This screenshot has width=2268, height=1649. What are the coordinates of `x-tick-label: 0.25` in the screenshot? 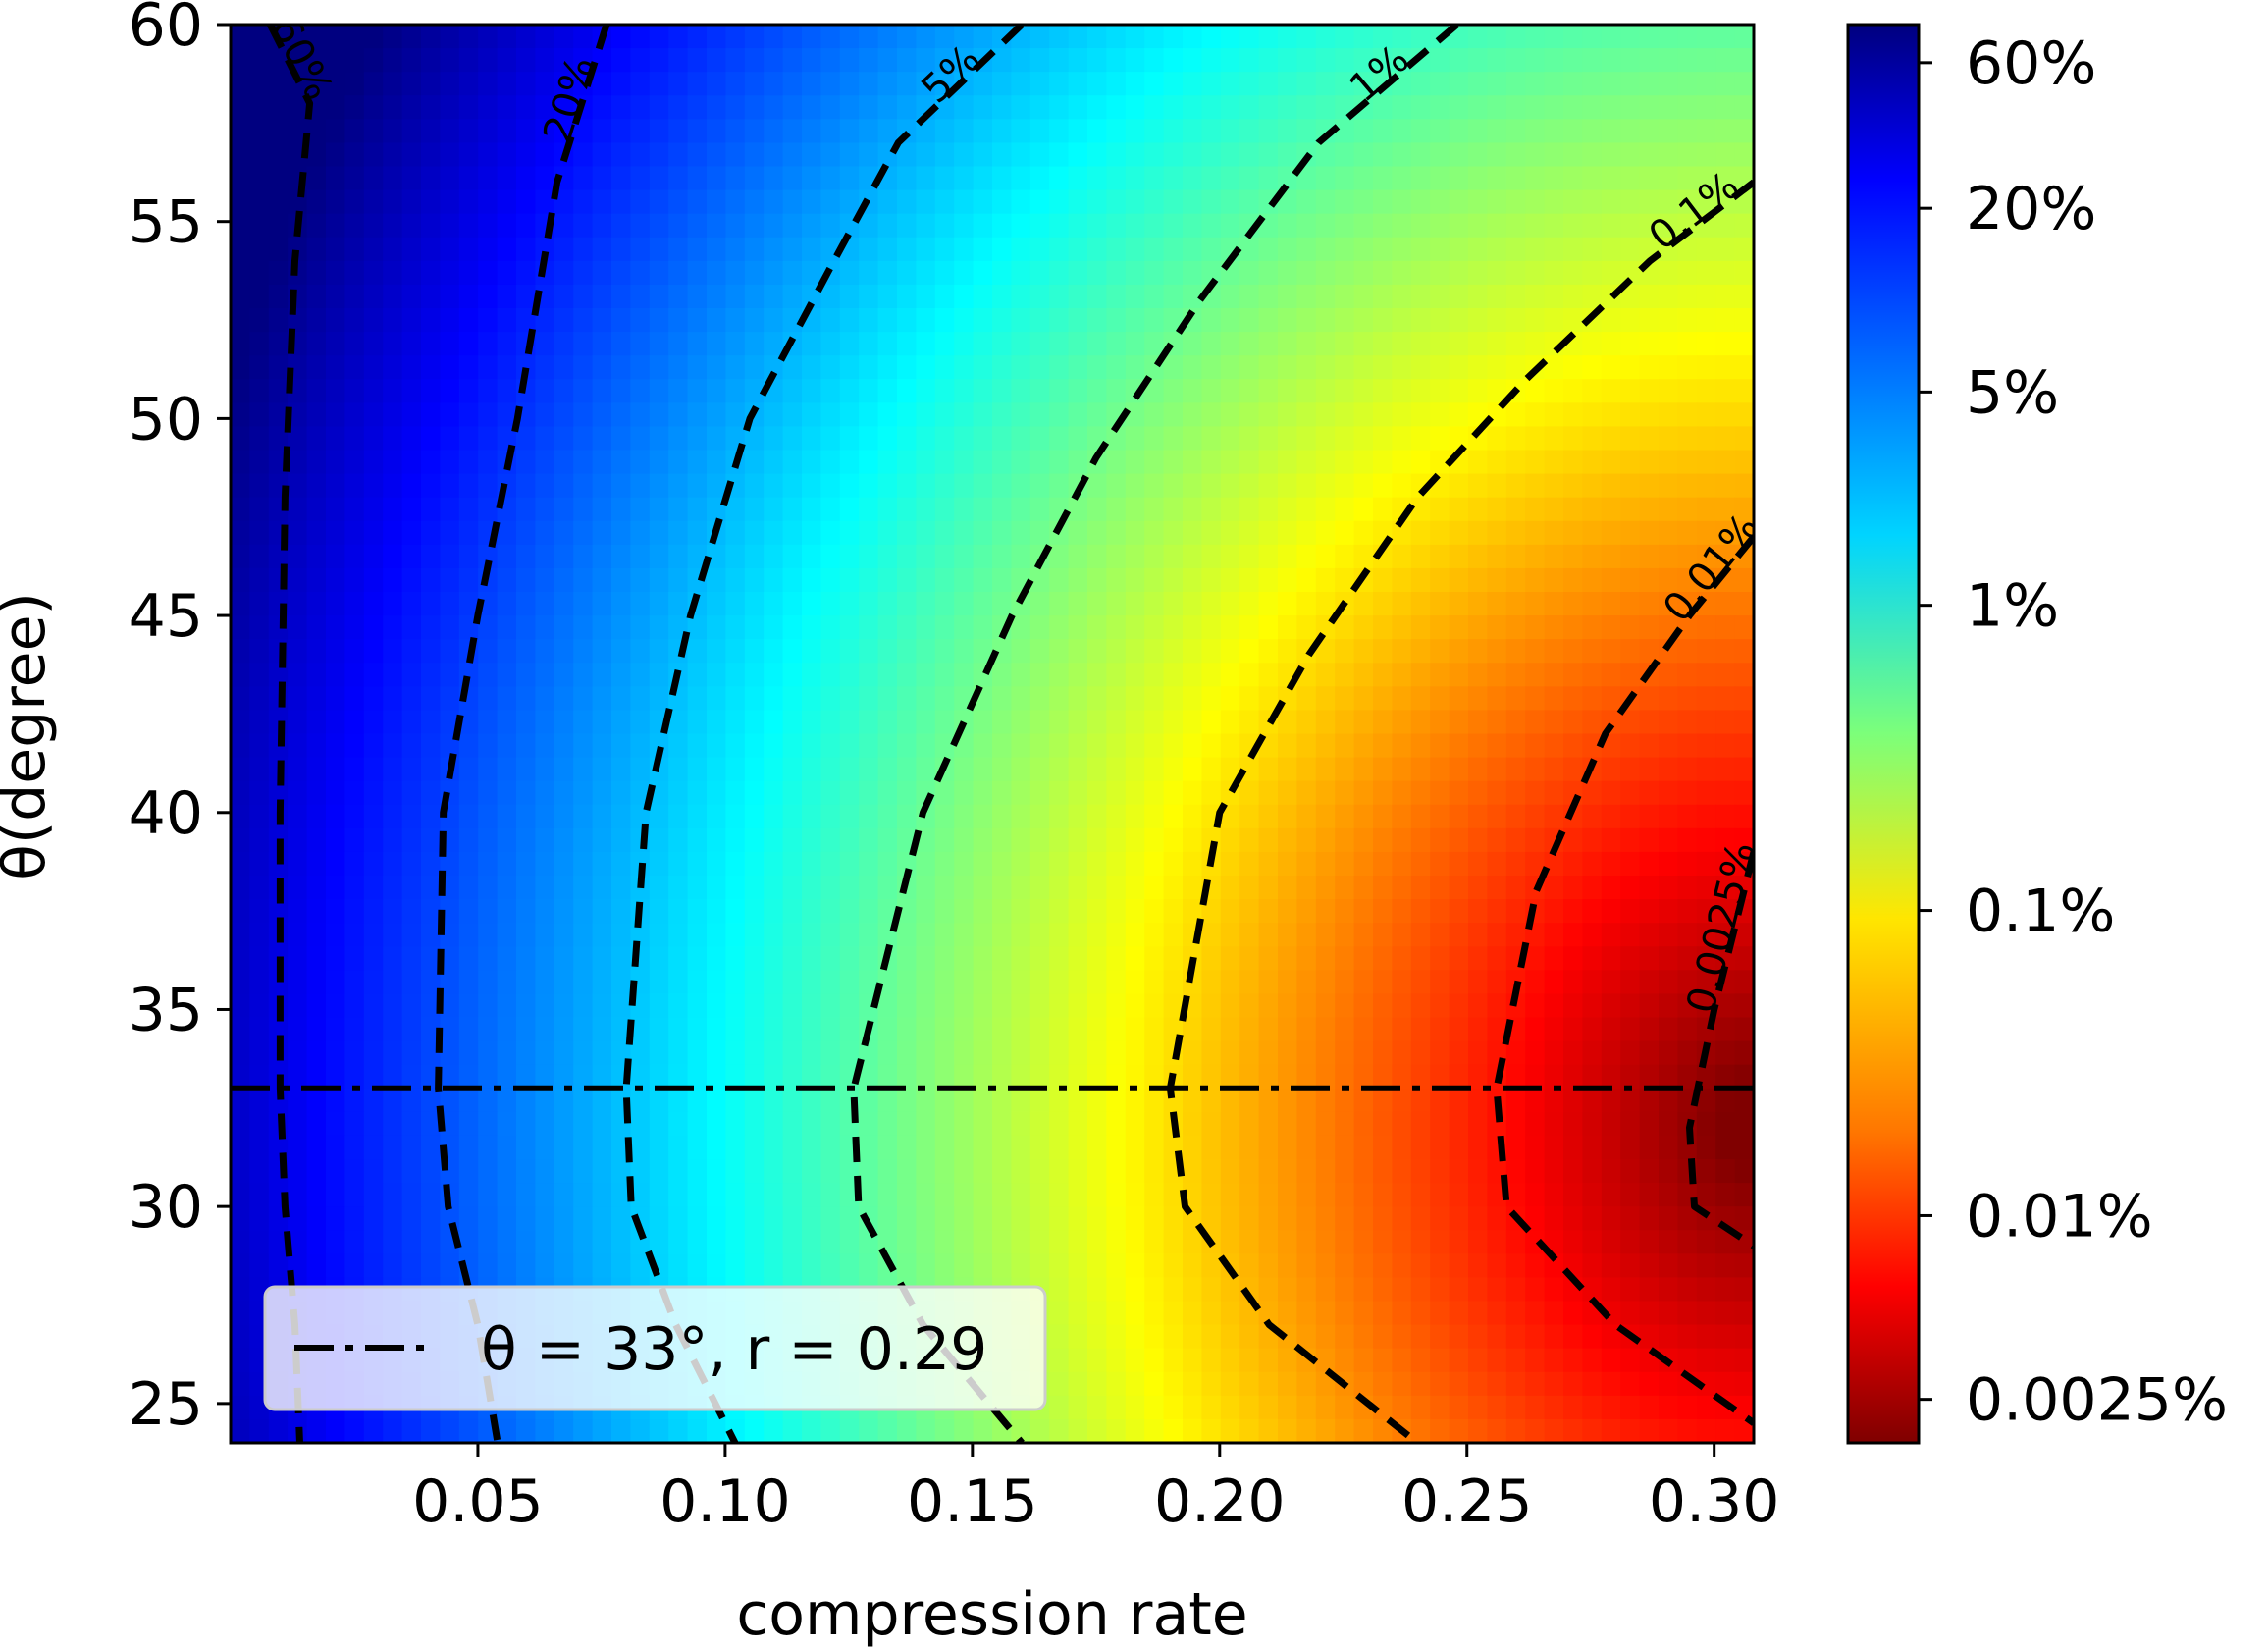 It's located at (1467, 1501).